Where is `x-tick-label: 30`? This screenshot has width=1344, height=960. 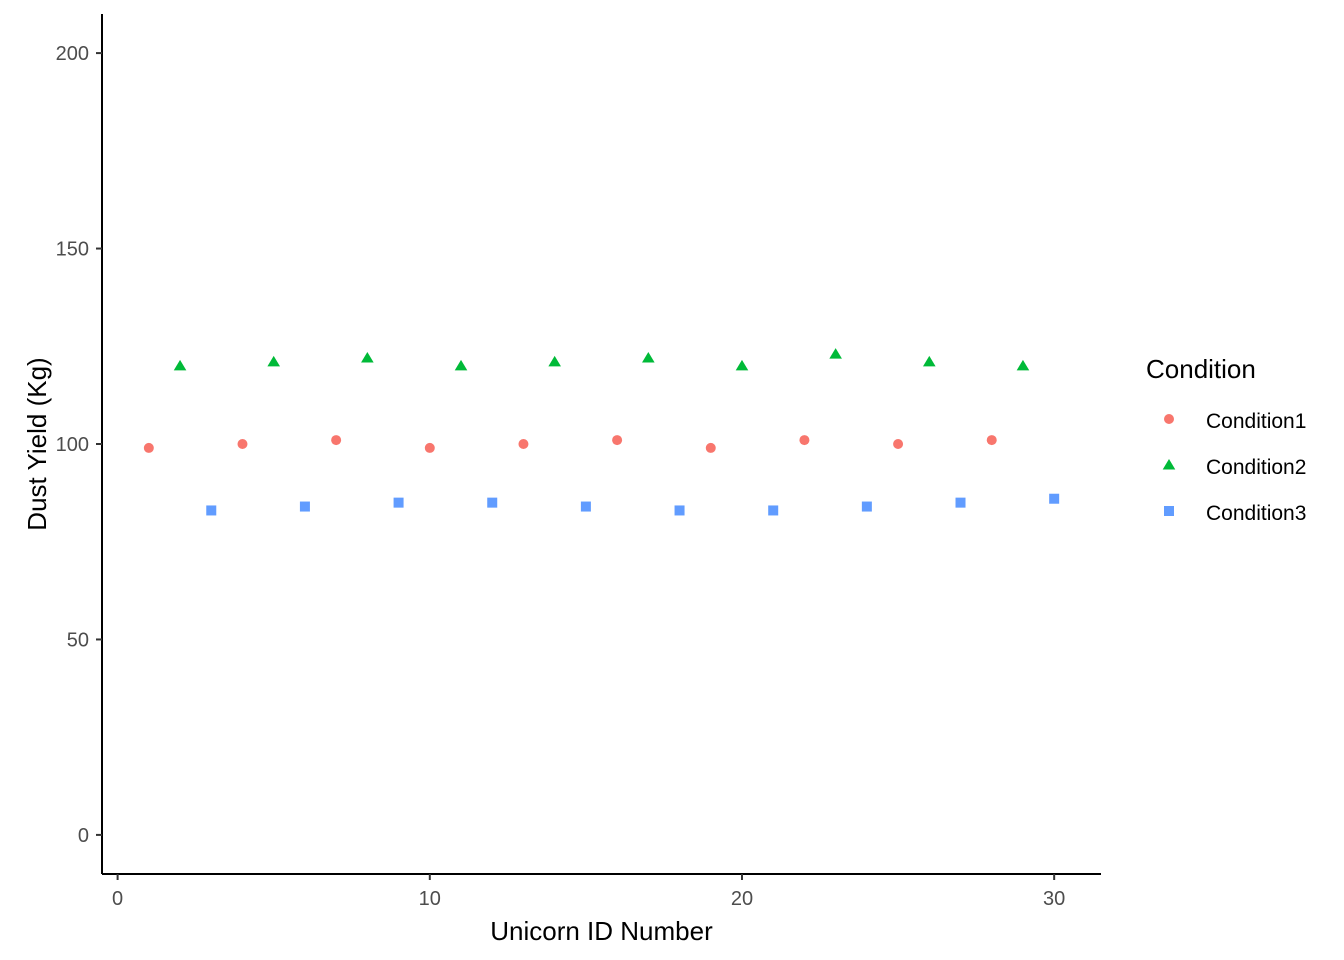 x-tick-label: 30 is located at coordinates (1054, 899).